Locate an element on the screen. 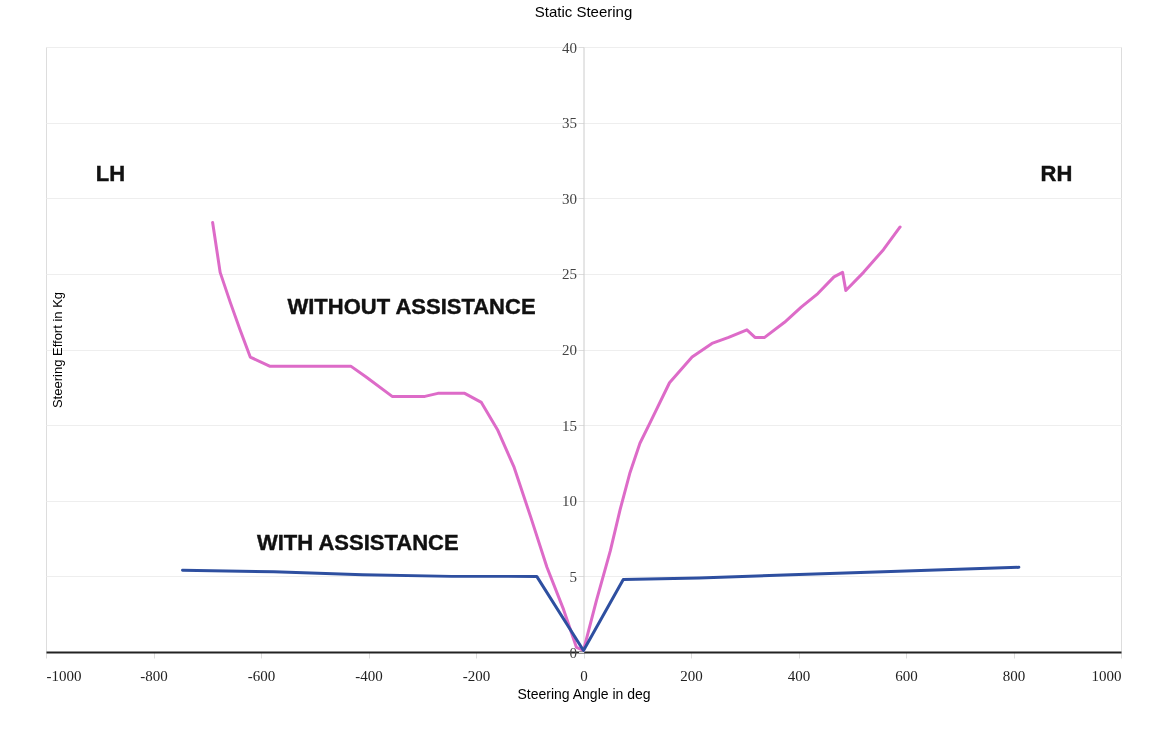 This screenshot has height=749, width=1153. annotation: RH is located at coordinates (1056, 174).